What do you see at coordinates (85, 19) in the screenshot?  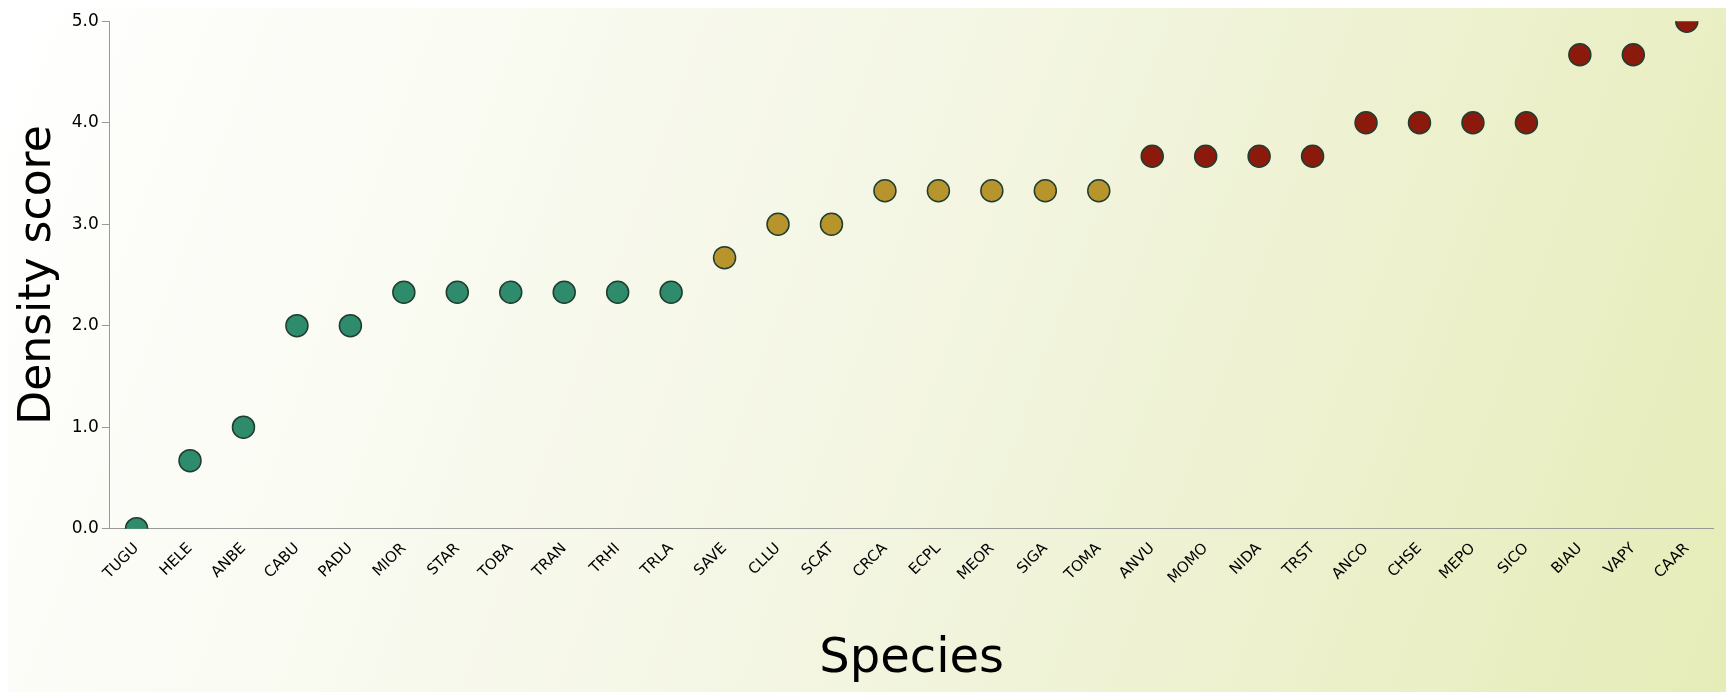 I see `y-tick-label: 5.0` at bounding box center [85, 19].